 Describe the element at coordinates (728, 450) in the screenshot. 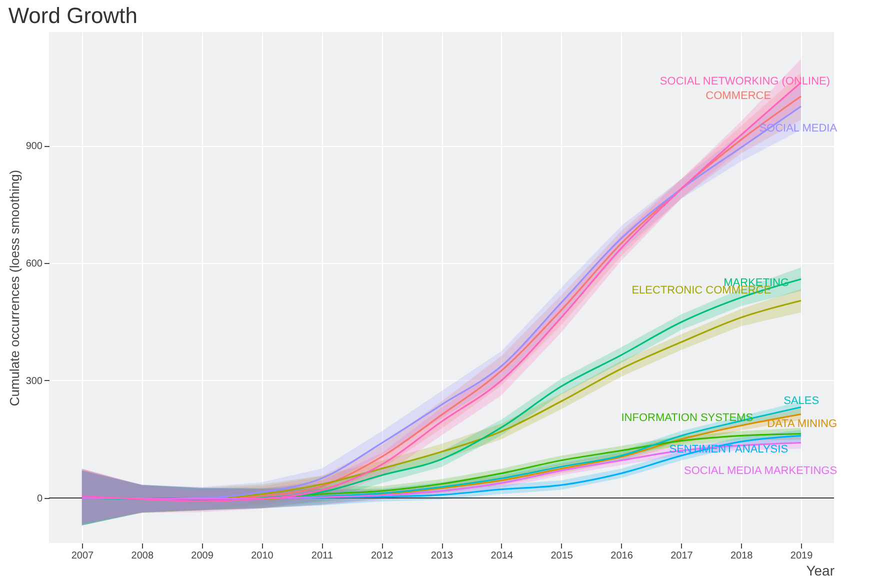

I see `series-label: SENTIMENT ANALYSIS` at that location.